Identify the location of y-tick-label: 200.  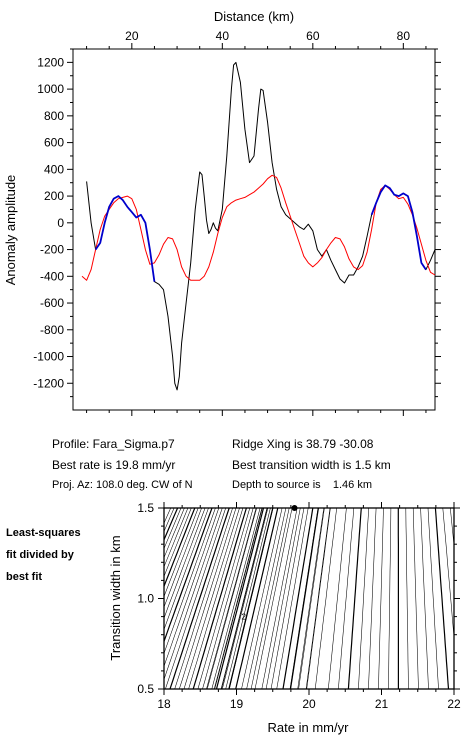
(54, 196).